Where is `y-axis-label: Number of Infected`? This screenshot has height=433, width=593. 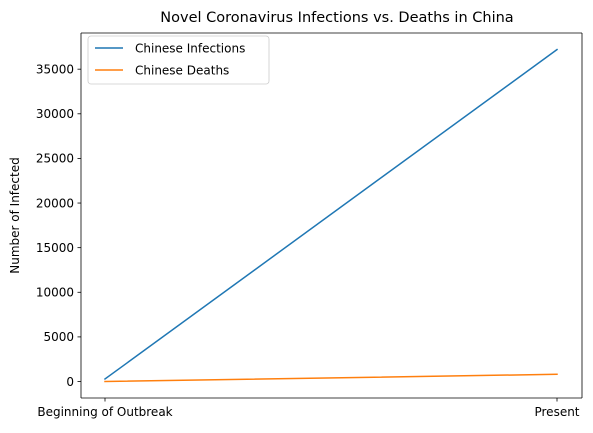 y-axis-label: Number of Infected is located at coordinates (15, 215).